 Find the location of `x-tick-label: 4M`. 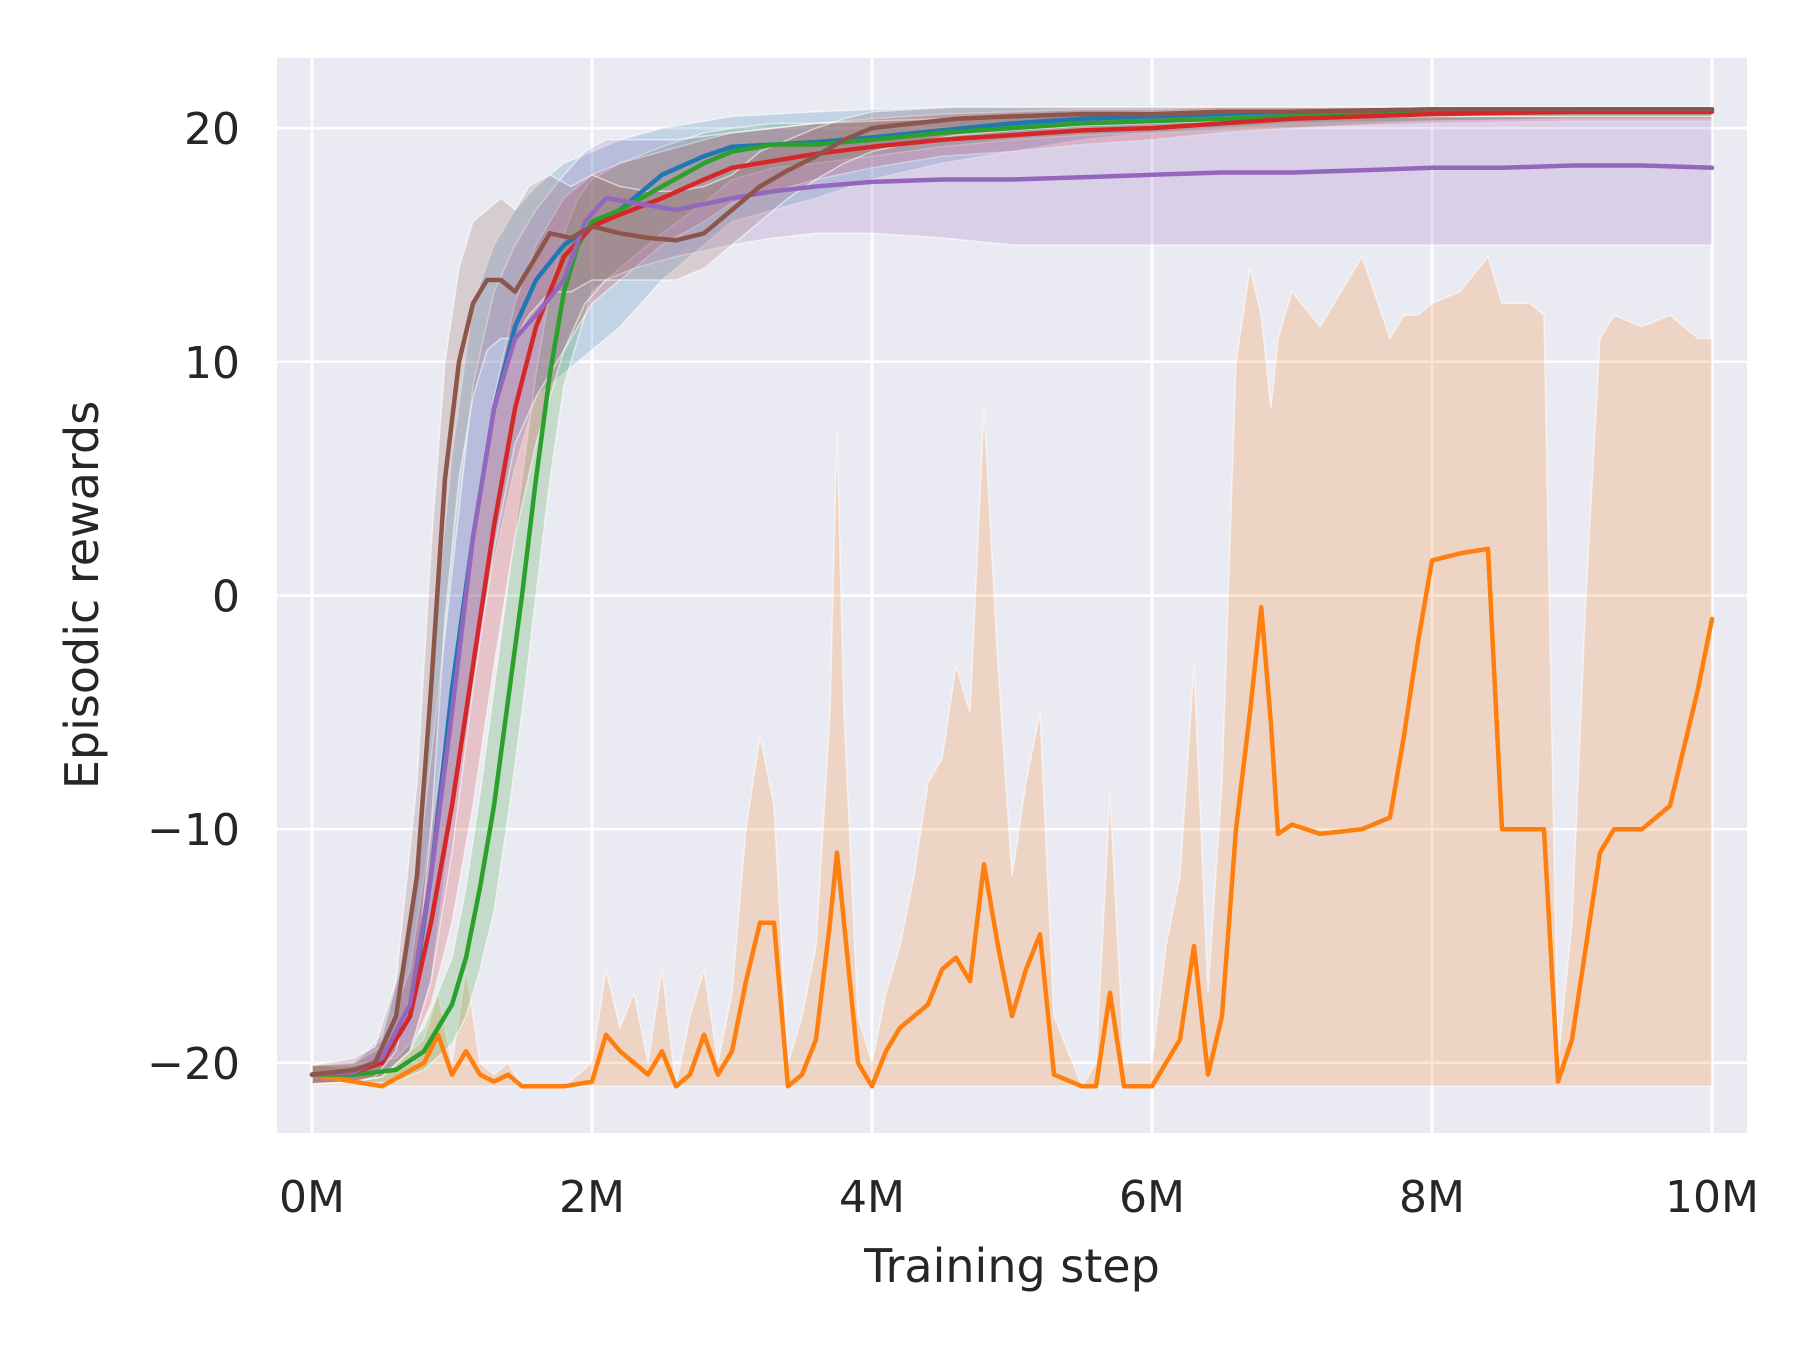

x-tick-label: 4M is located at coordinates (872, 1197).